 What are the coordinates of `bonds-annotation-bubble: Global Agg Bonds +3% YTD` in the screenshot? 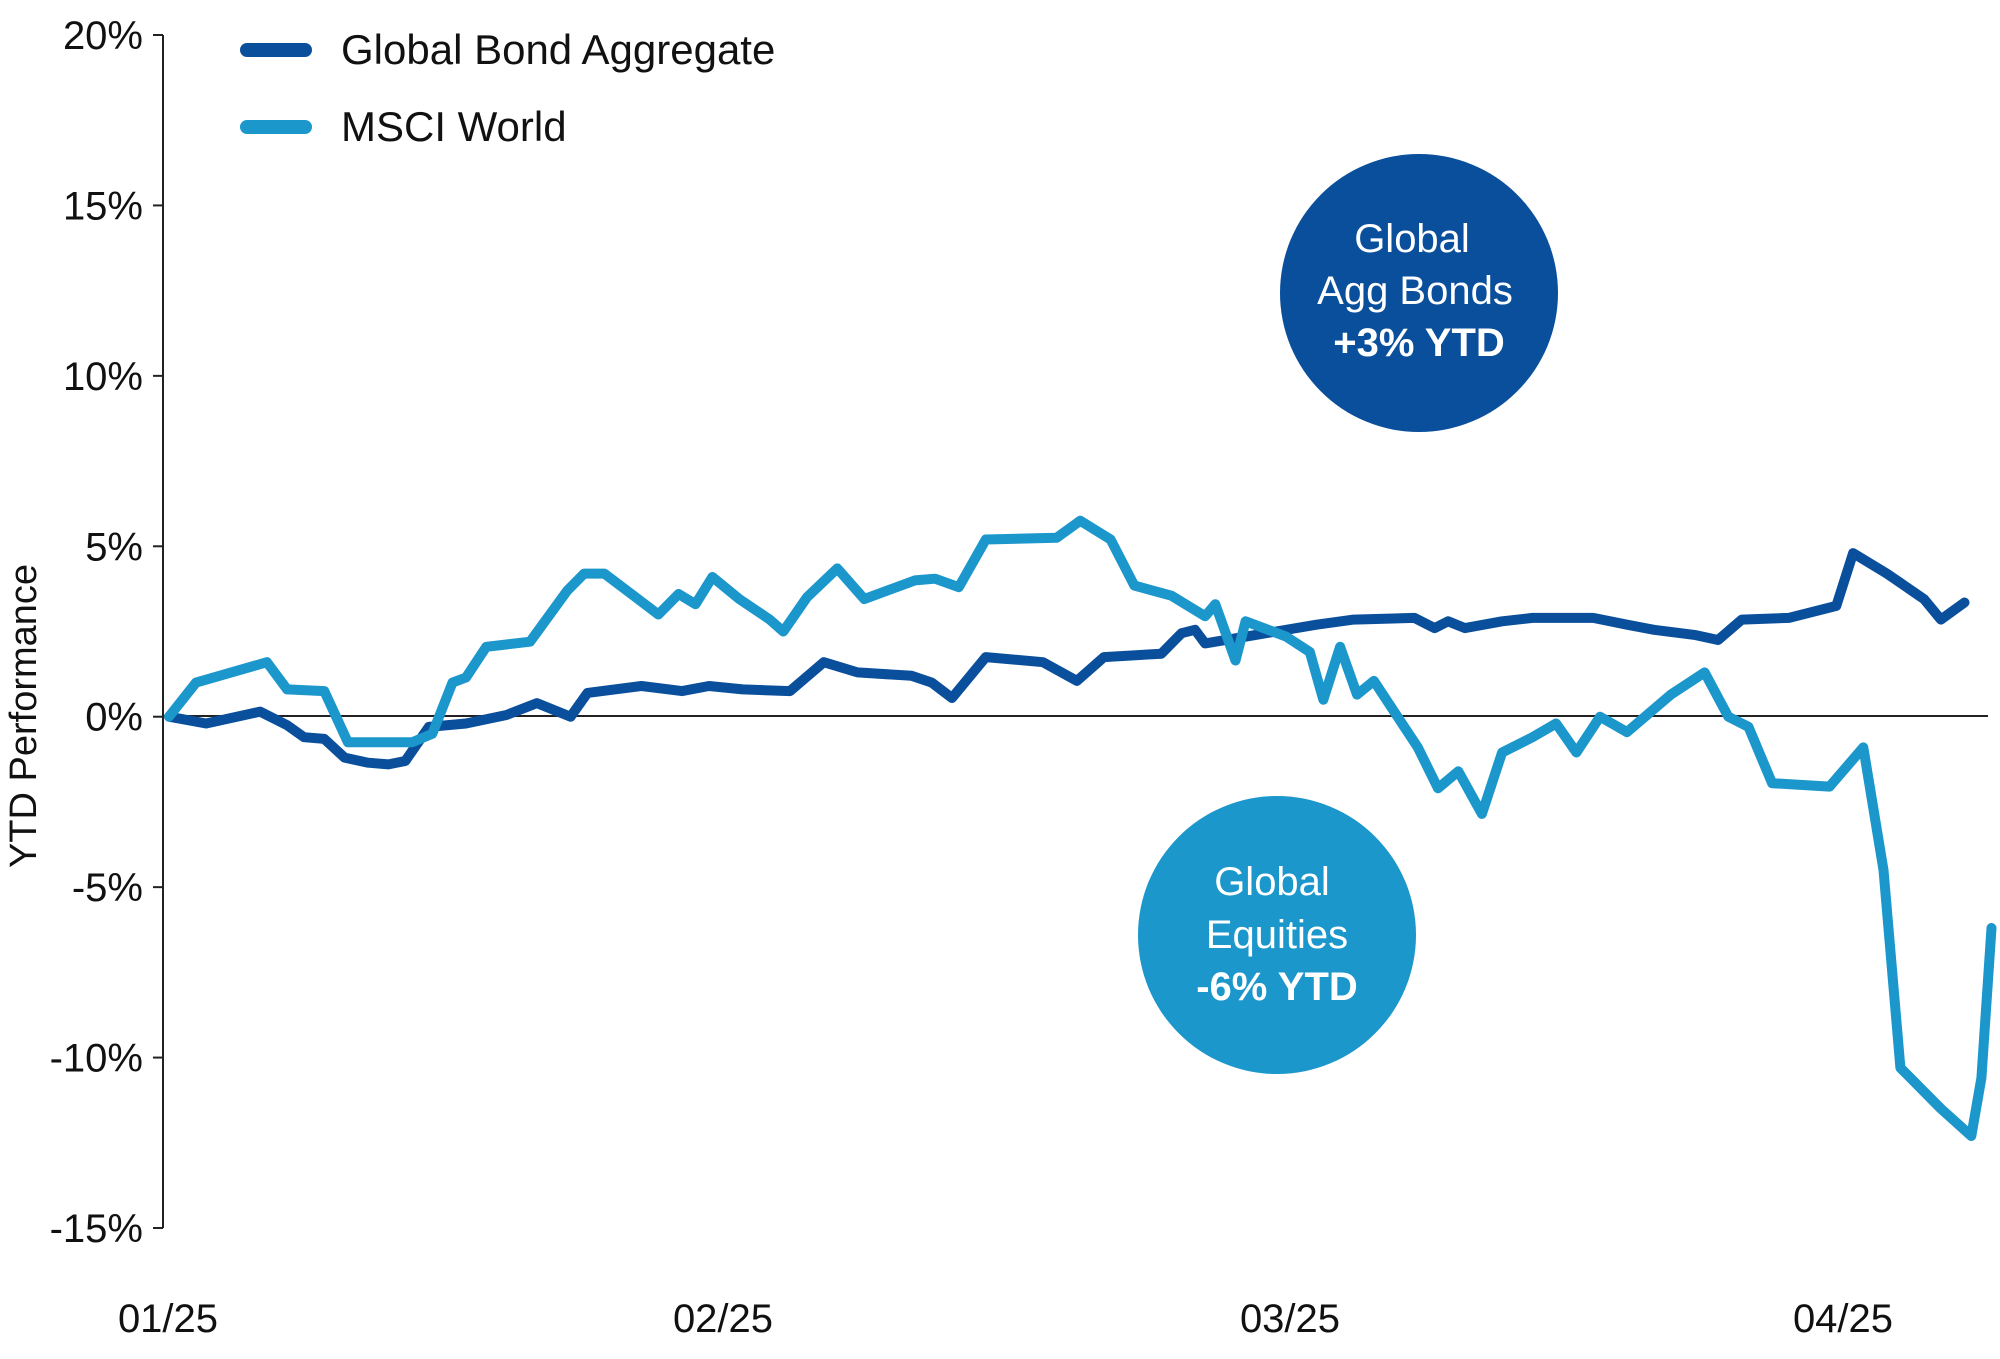 It's located at (1419, 293).